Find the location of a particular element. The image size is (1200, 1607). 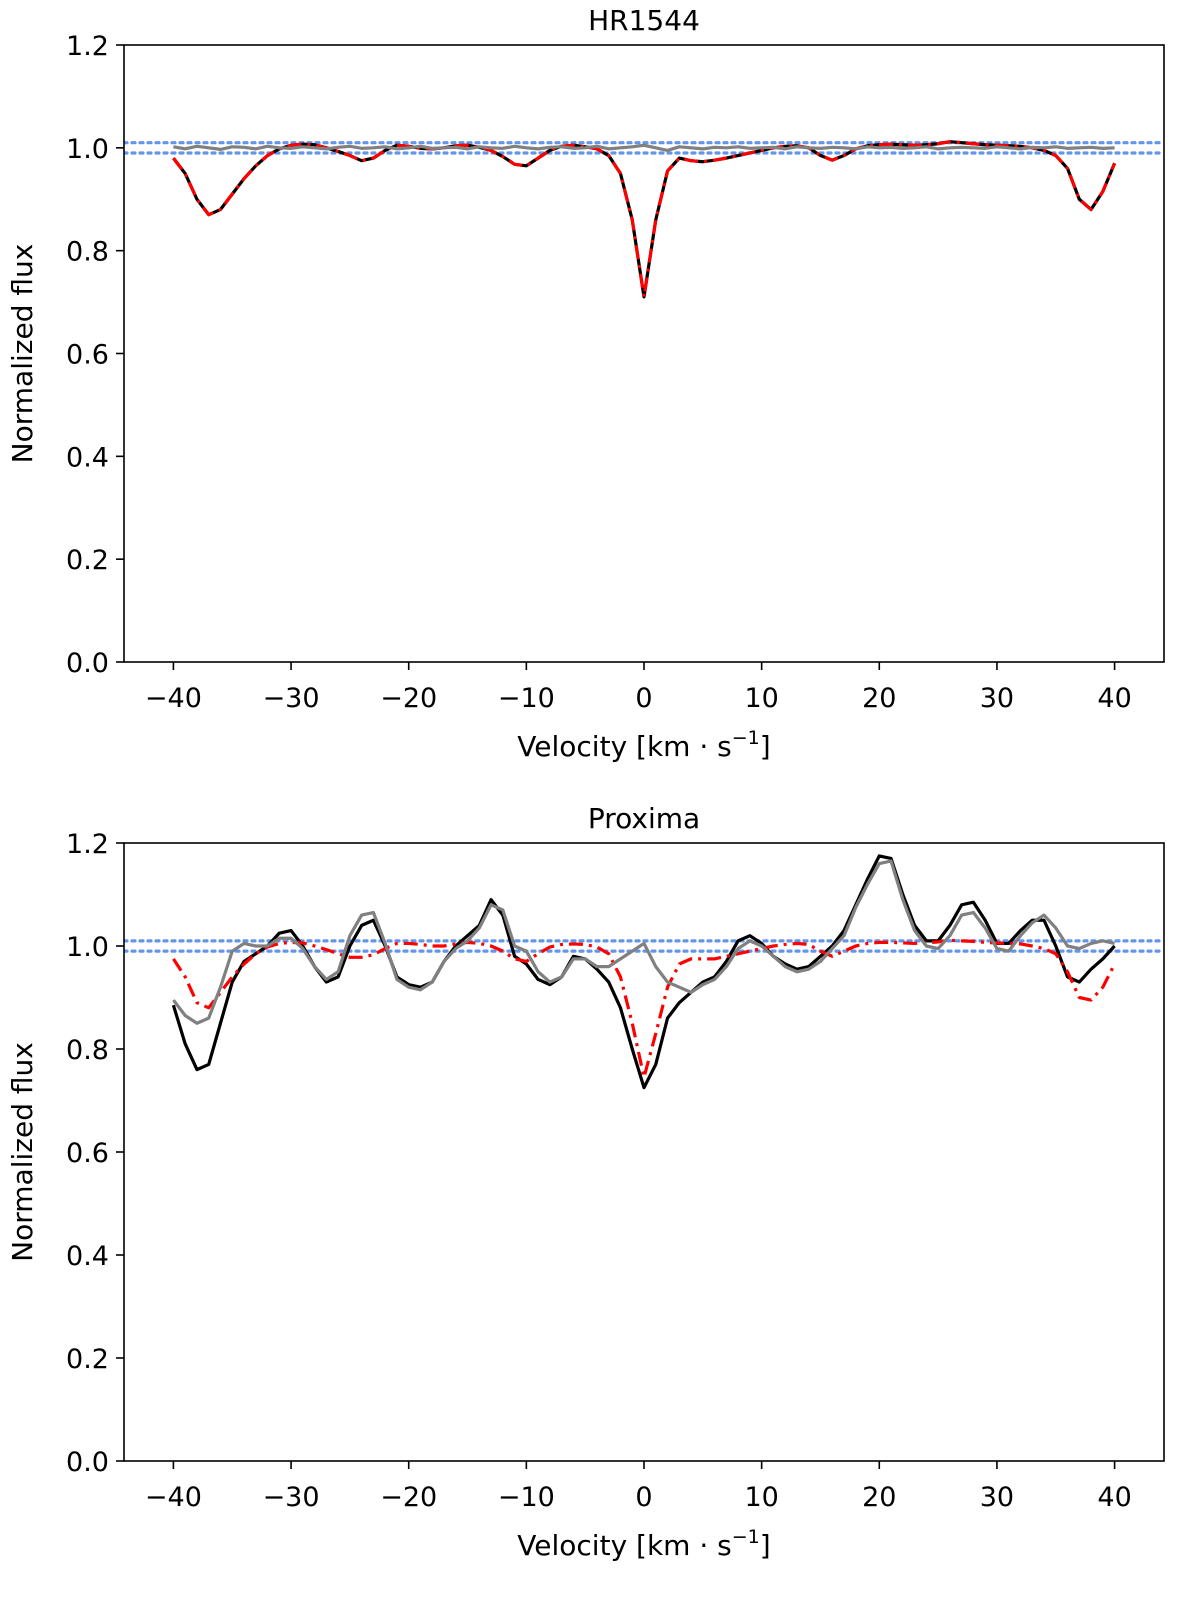

chart-title: HR1544 is located at coordinates (644, 20).